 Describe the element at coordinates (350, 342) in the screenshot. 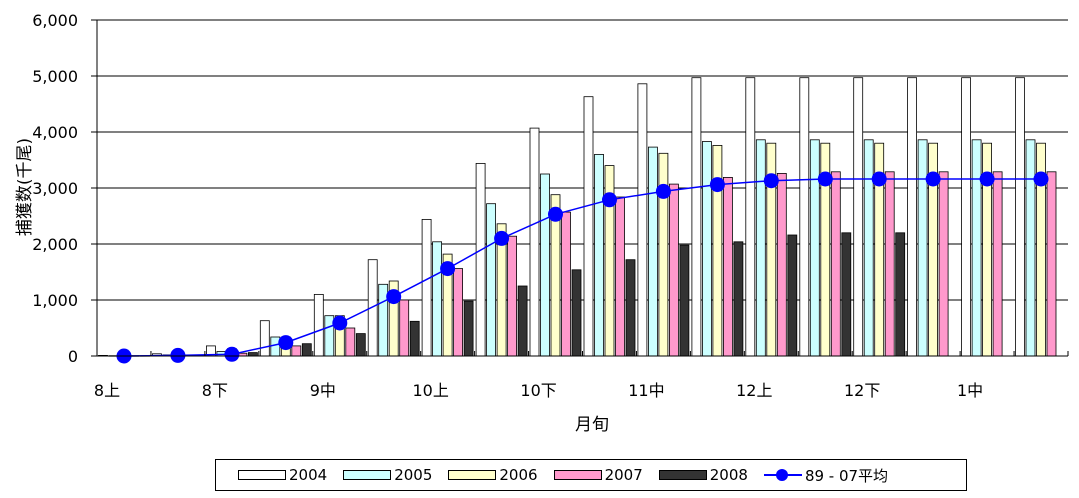

I see `bar-2007-9中` at that location.